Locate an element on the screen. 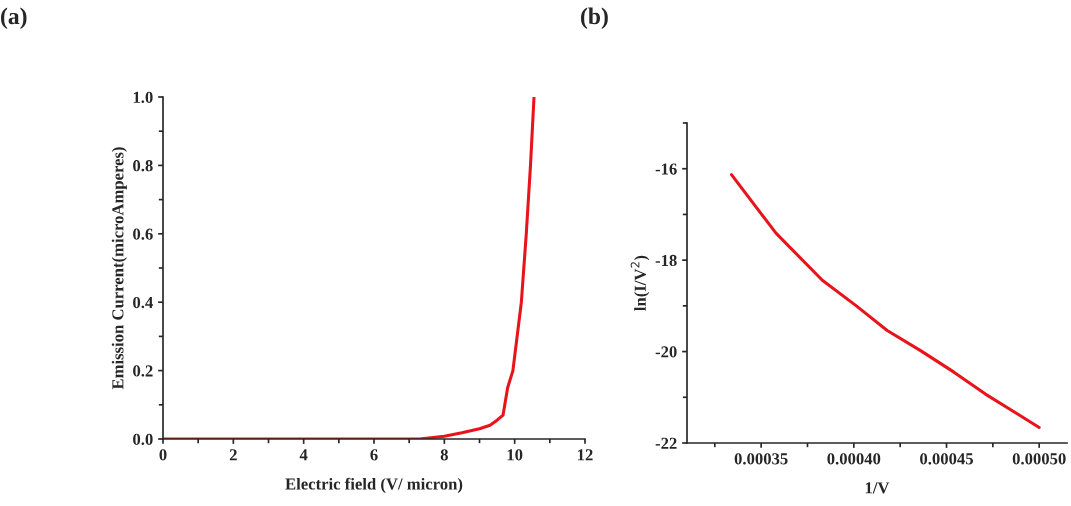 This screenshot has width=1071, height=506. y-tick-label: -20 is located at coordinates (666, 352).